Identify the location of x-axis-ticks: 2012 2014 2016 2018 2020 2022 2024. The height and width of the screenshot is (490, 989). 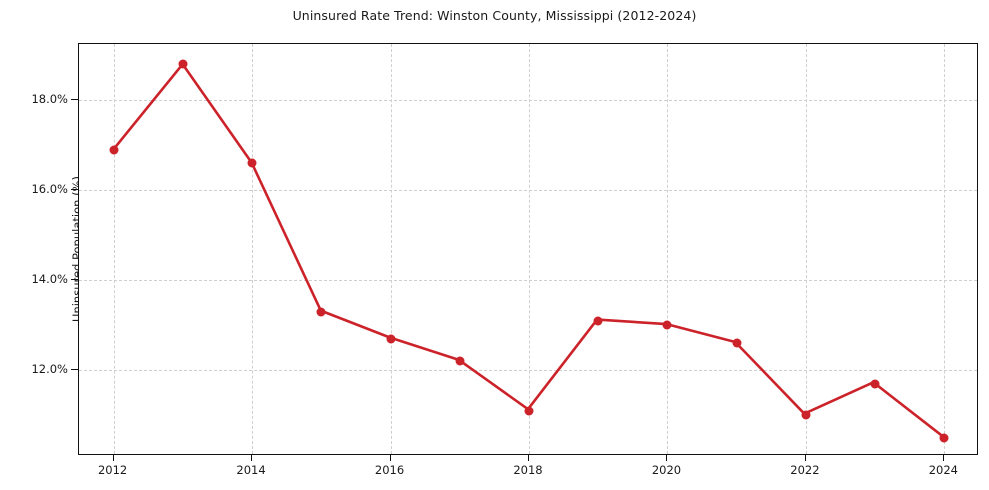
(528, 472).